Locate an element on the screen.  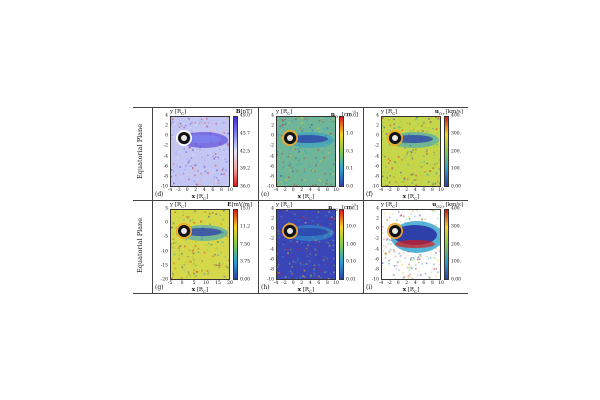
colorbar-quantity-label: nO+[cm-3] is located at coordinates (344, 114).